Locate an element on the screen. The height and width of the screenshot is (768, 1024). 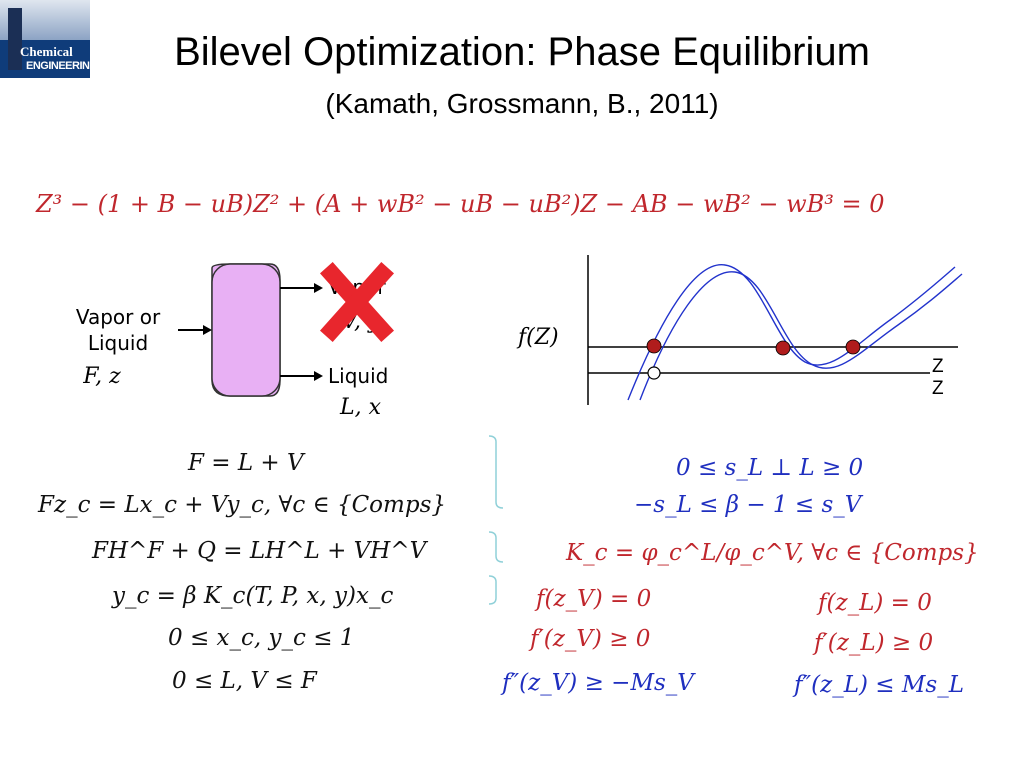
cubic-plot: f(Z) is located at coordinates (739, 330).